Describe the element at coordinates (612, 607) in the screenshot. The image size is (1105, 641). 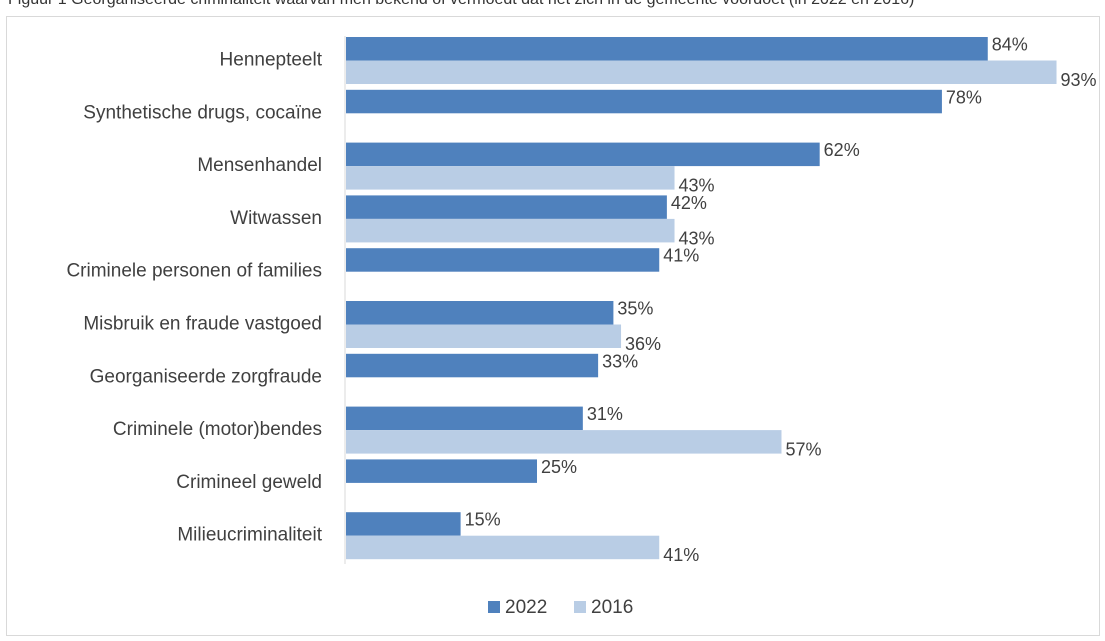
I see `legend-label-2016: 2016` at that location.